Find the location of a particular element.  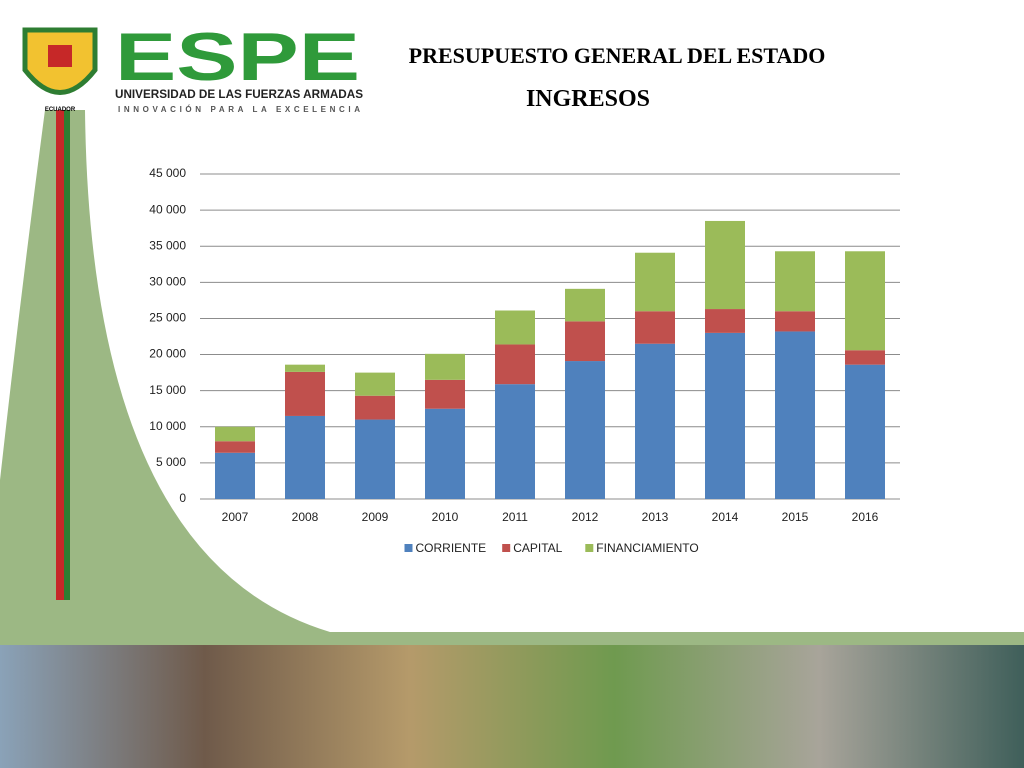

legend-label: CAPITAL is located at coordinates (537, 548).